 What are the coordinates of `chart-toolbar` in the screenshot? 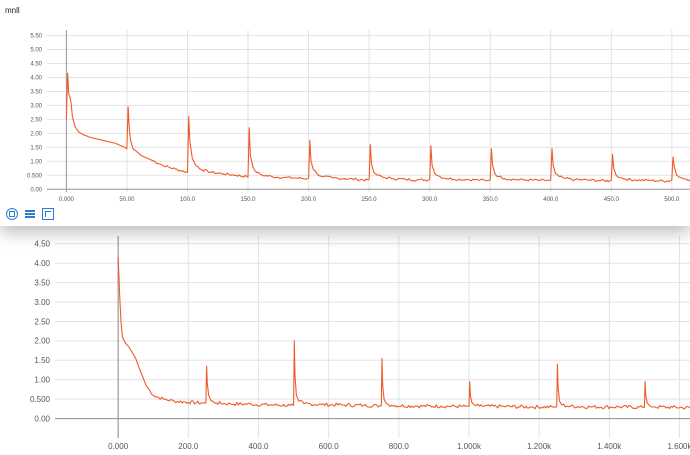 It's located at (30, 214).